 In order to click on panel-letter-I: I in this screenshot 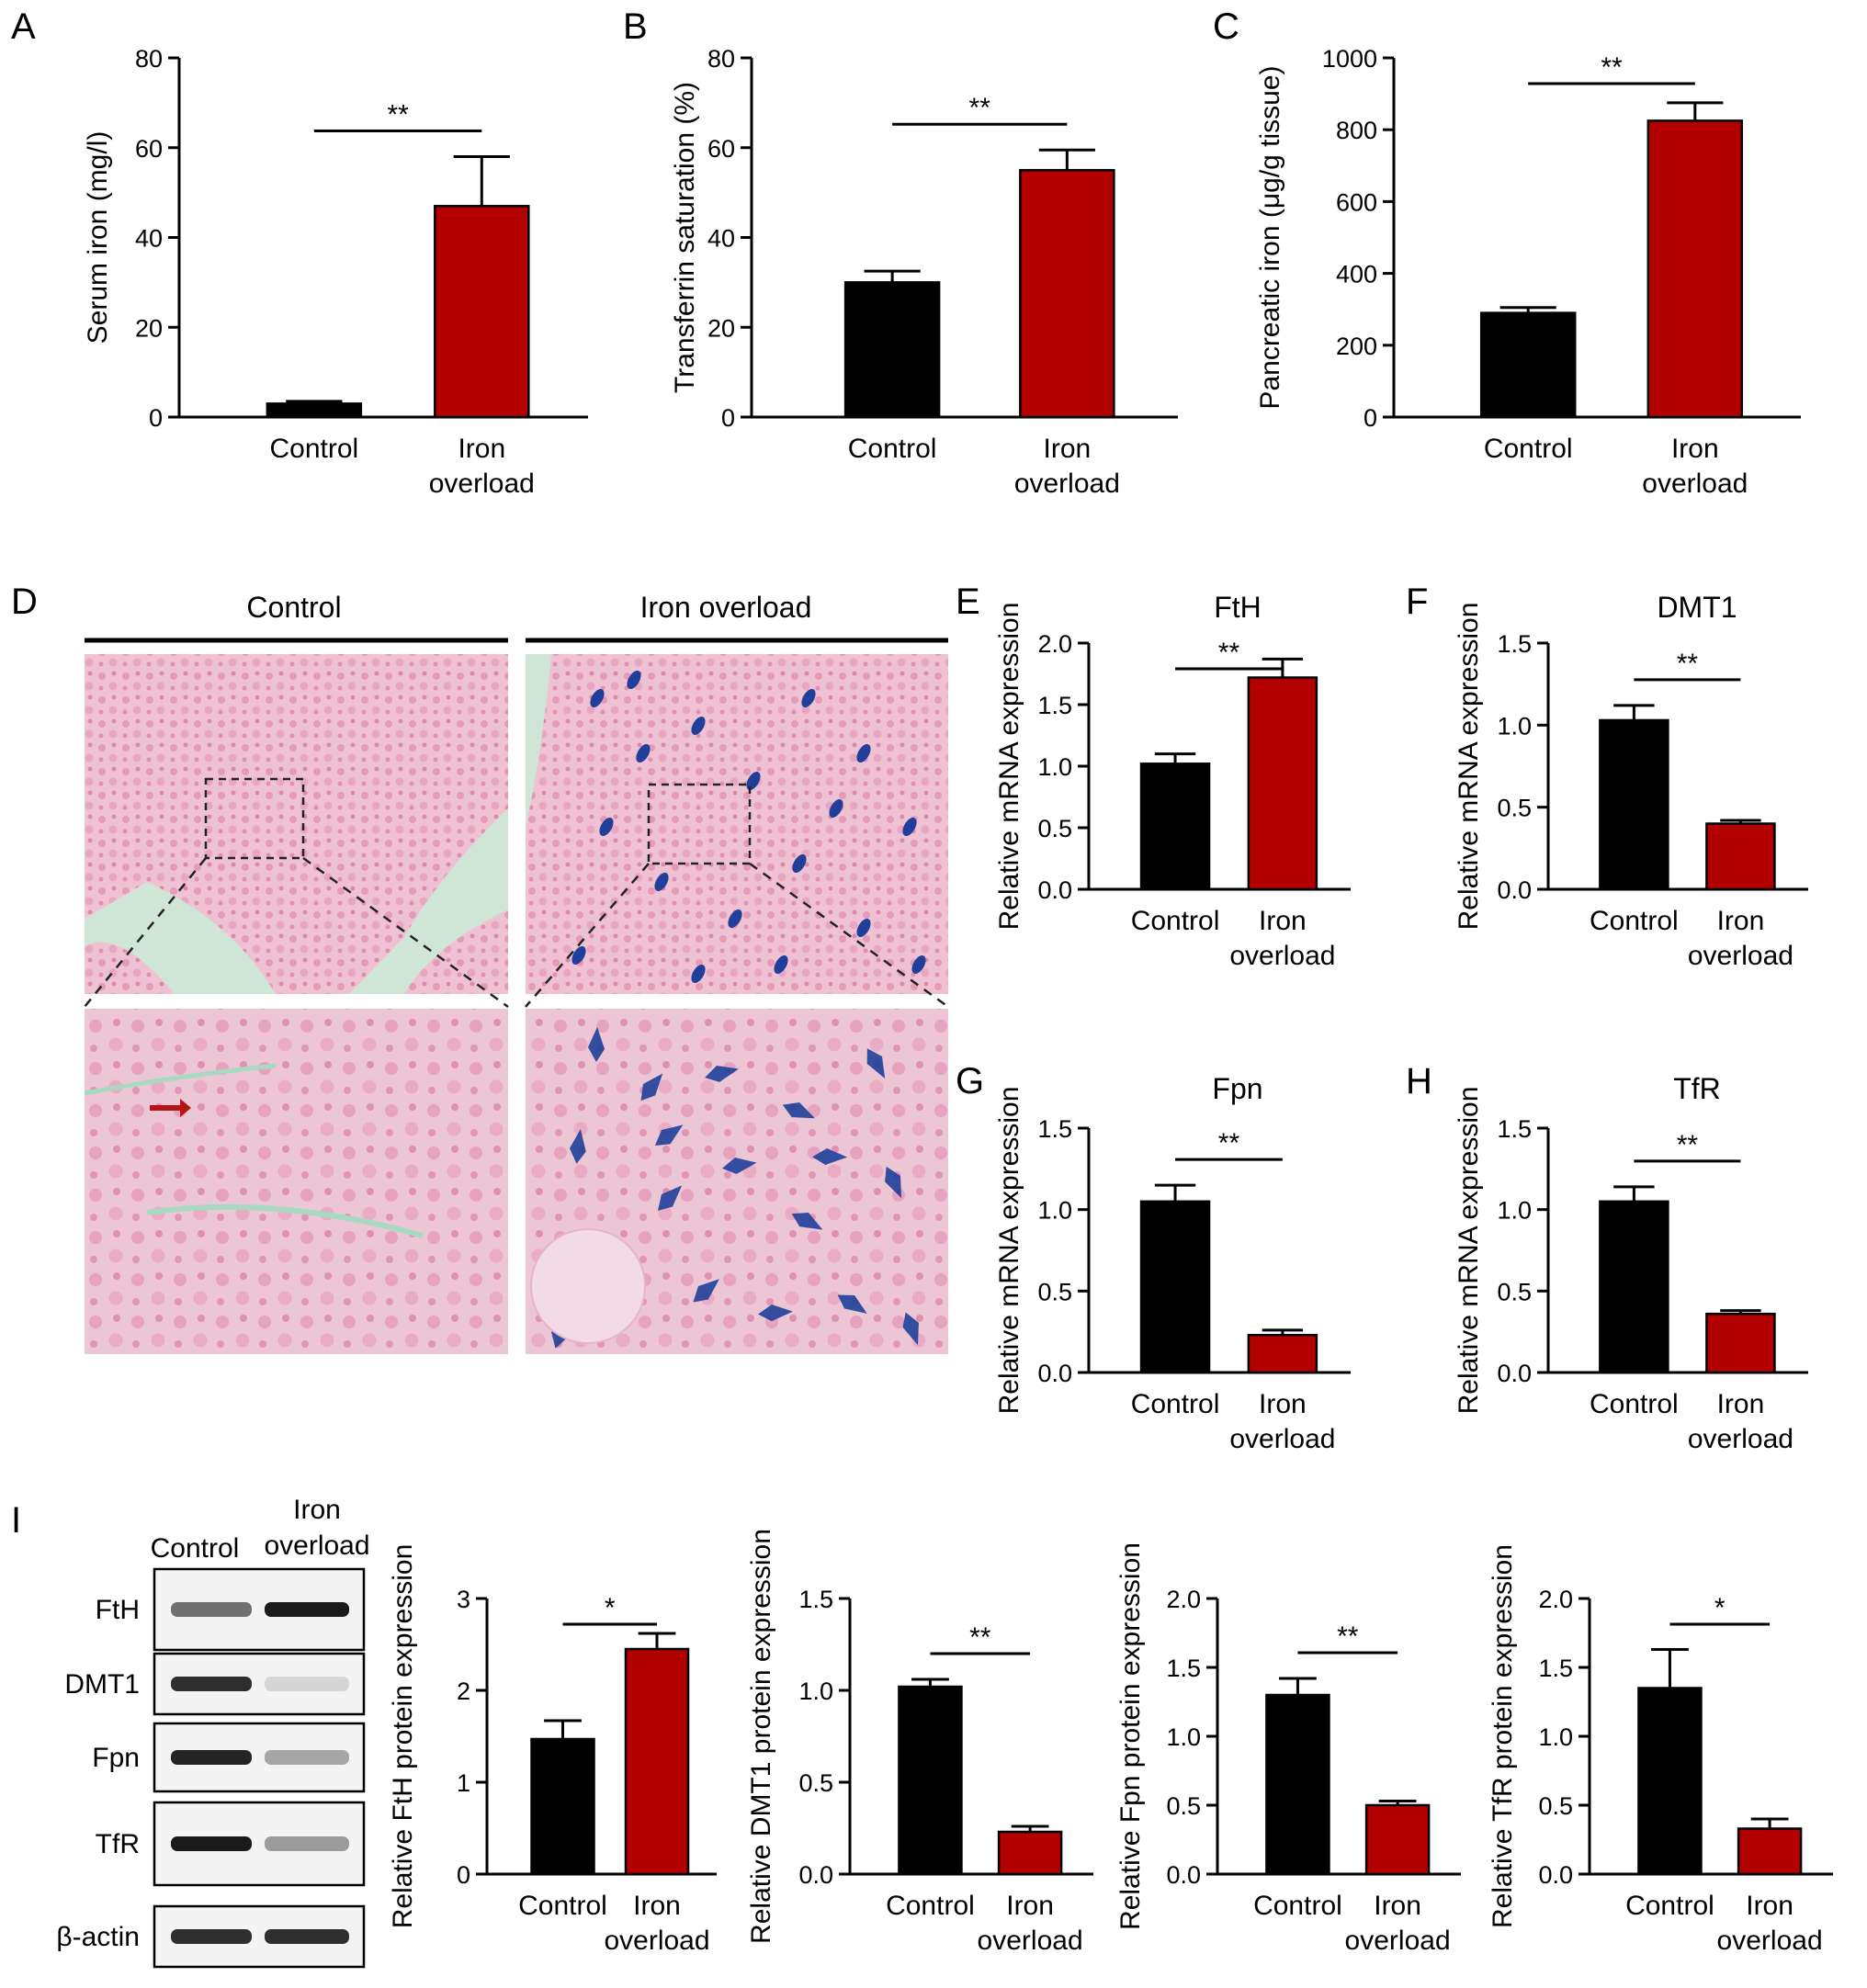, I will do `click(16, 1520)`.